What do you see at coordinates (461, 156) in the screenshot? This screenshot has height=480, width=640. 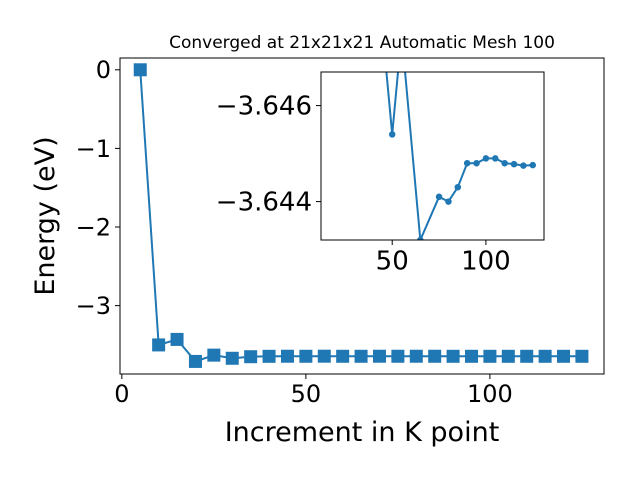 I see `inset-series` at bounding box center [461, 156].